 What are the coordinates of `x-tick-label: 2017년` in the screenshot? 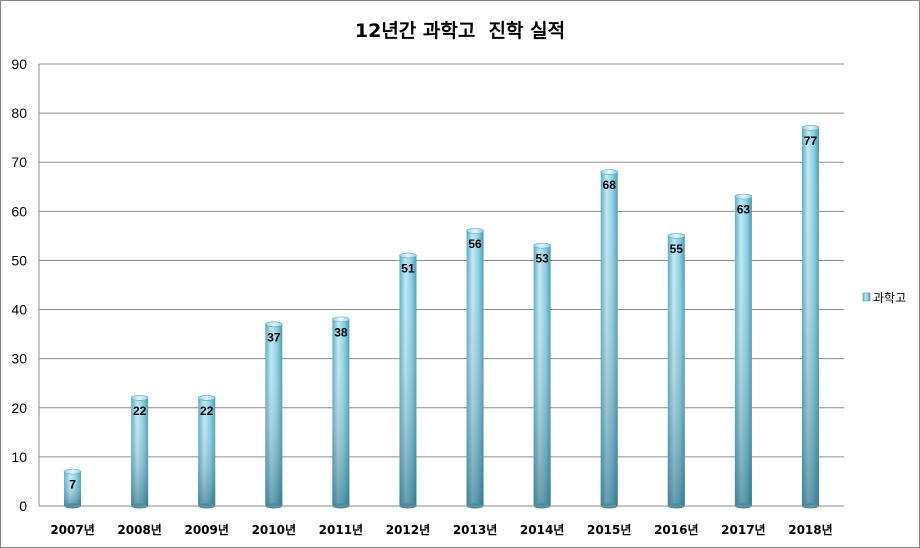 It's located at (743, 530).